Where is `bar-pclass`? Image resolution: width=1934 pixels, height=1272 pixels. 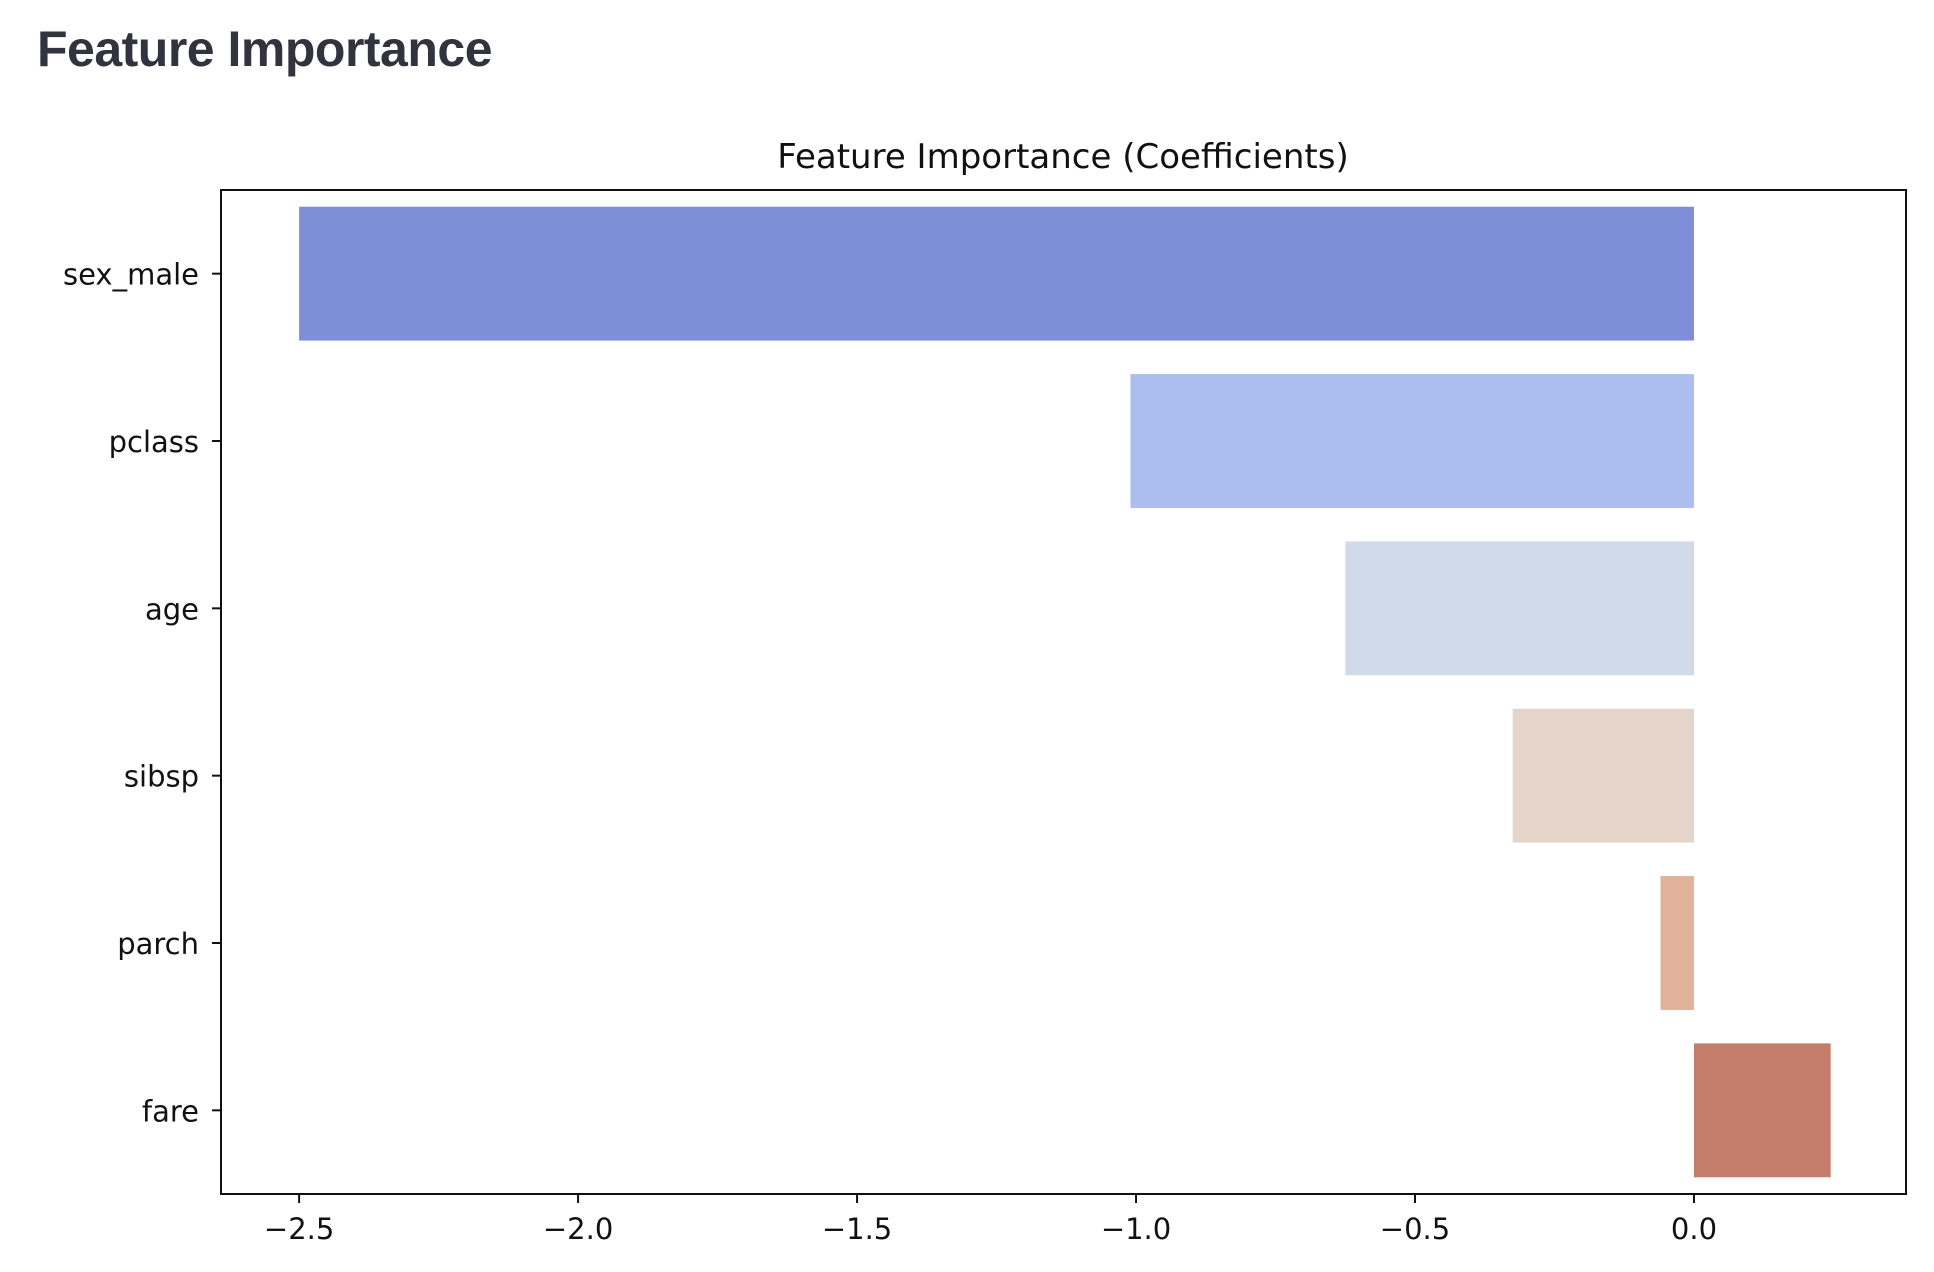 bar-pclass is located at coordinates (1412, 441).